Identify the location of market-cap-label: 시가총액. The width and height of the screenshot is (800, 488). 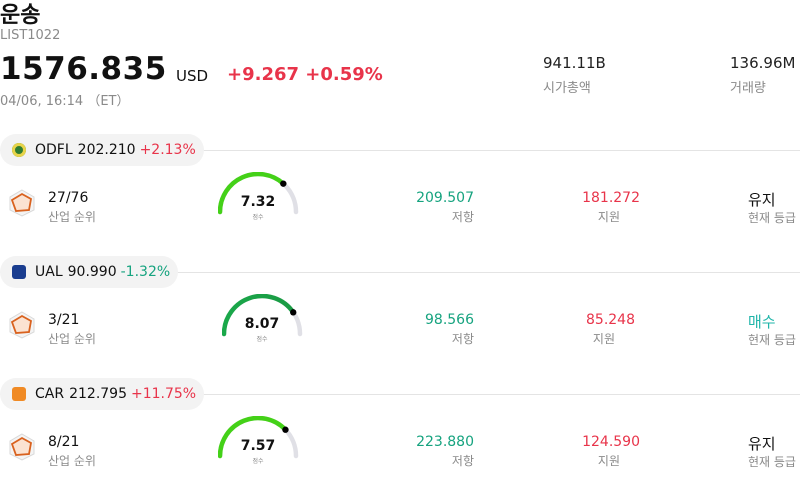
(567, 88).